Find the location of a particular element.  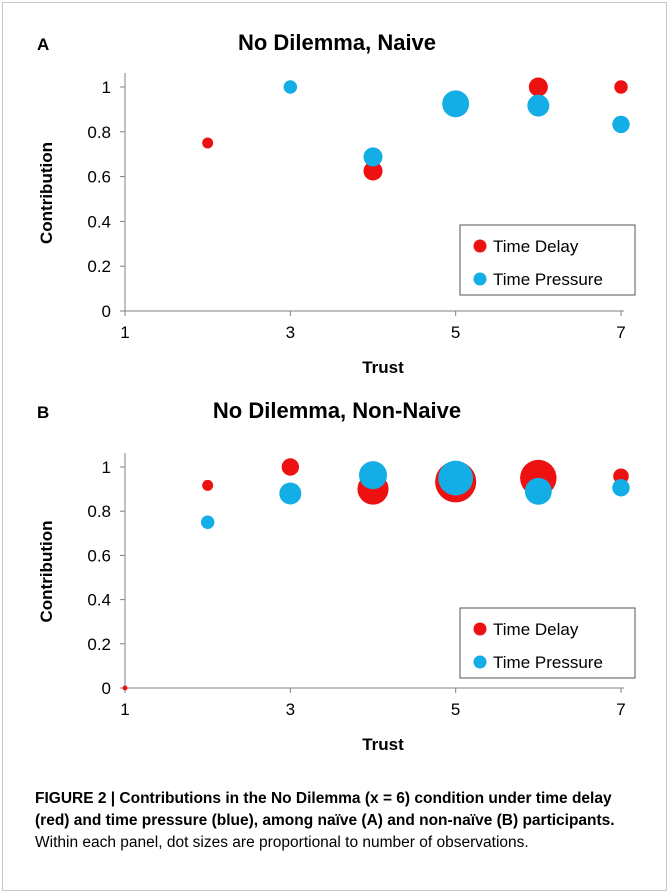

panel-label: A is located at coordinates (43, 44).